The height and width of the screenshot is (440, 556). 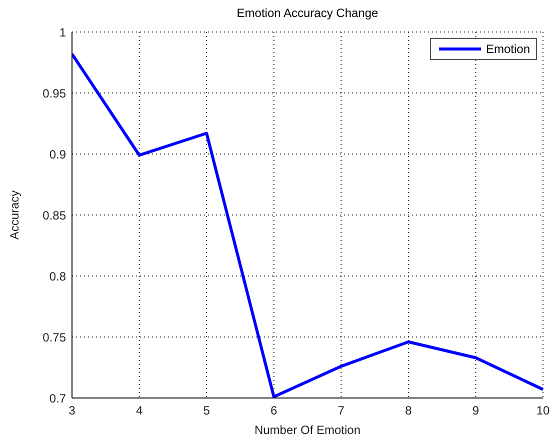 I want to click on y-tick-label: 0.9, so click(x=57, y=154).